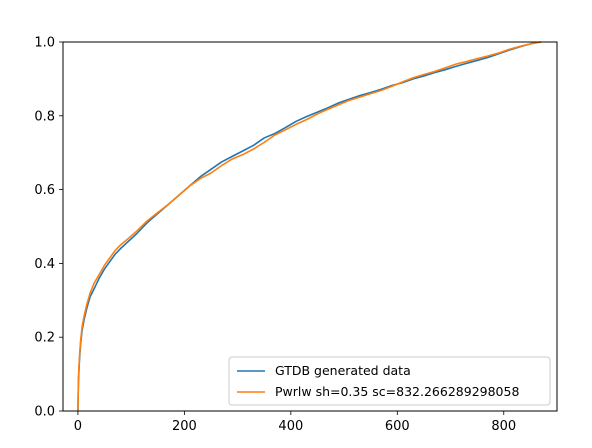 This screenshot has width=592, height=448. I want to click on x-tick-label: 0, so click(78, 426).